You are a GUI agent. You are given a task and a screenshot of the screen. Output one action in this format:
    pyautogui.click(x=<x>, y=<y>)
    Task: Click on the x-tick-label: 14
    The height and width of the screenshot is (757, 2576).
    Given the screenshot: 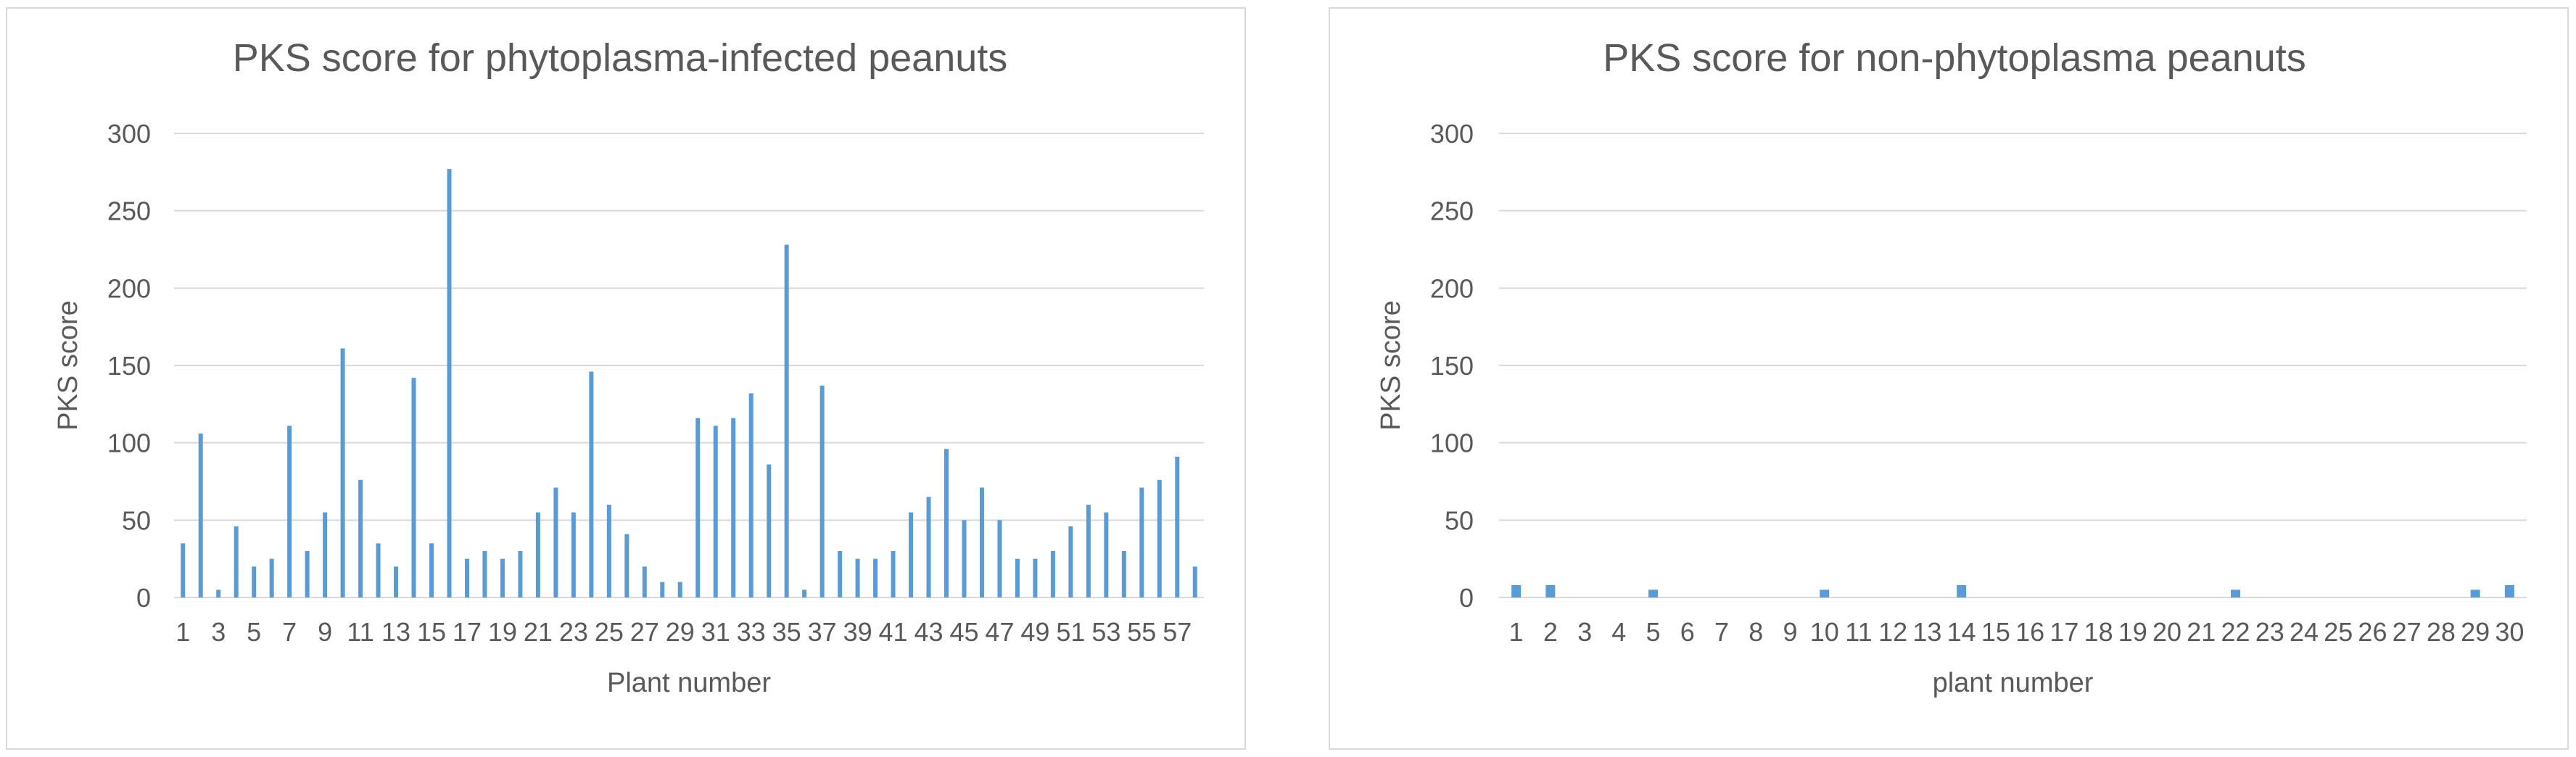 What is the action you would take?
    pyautogui.click(x=1961, y=632)
    